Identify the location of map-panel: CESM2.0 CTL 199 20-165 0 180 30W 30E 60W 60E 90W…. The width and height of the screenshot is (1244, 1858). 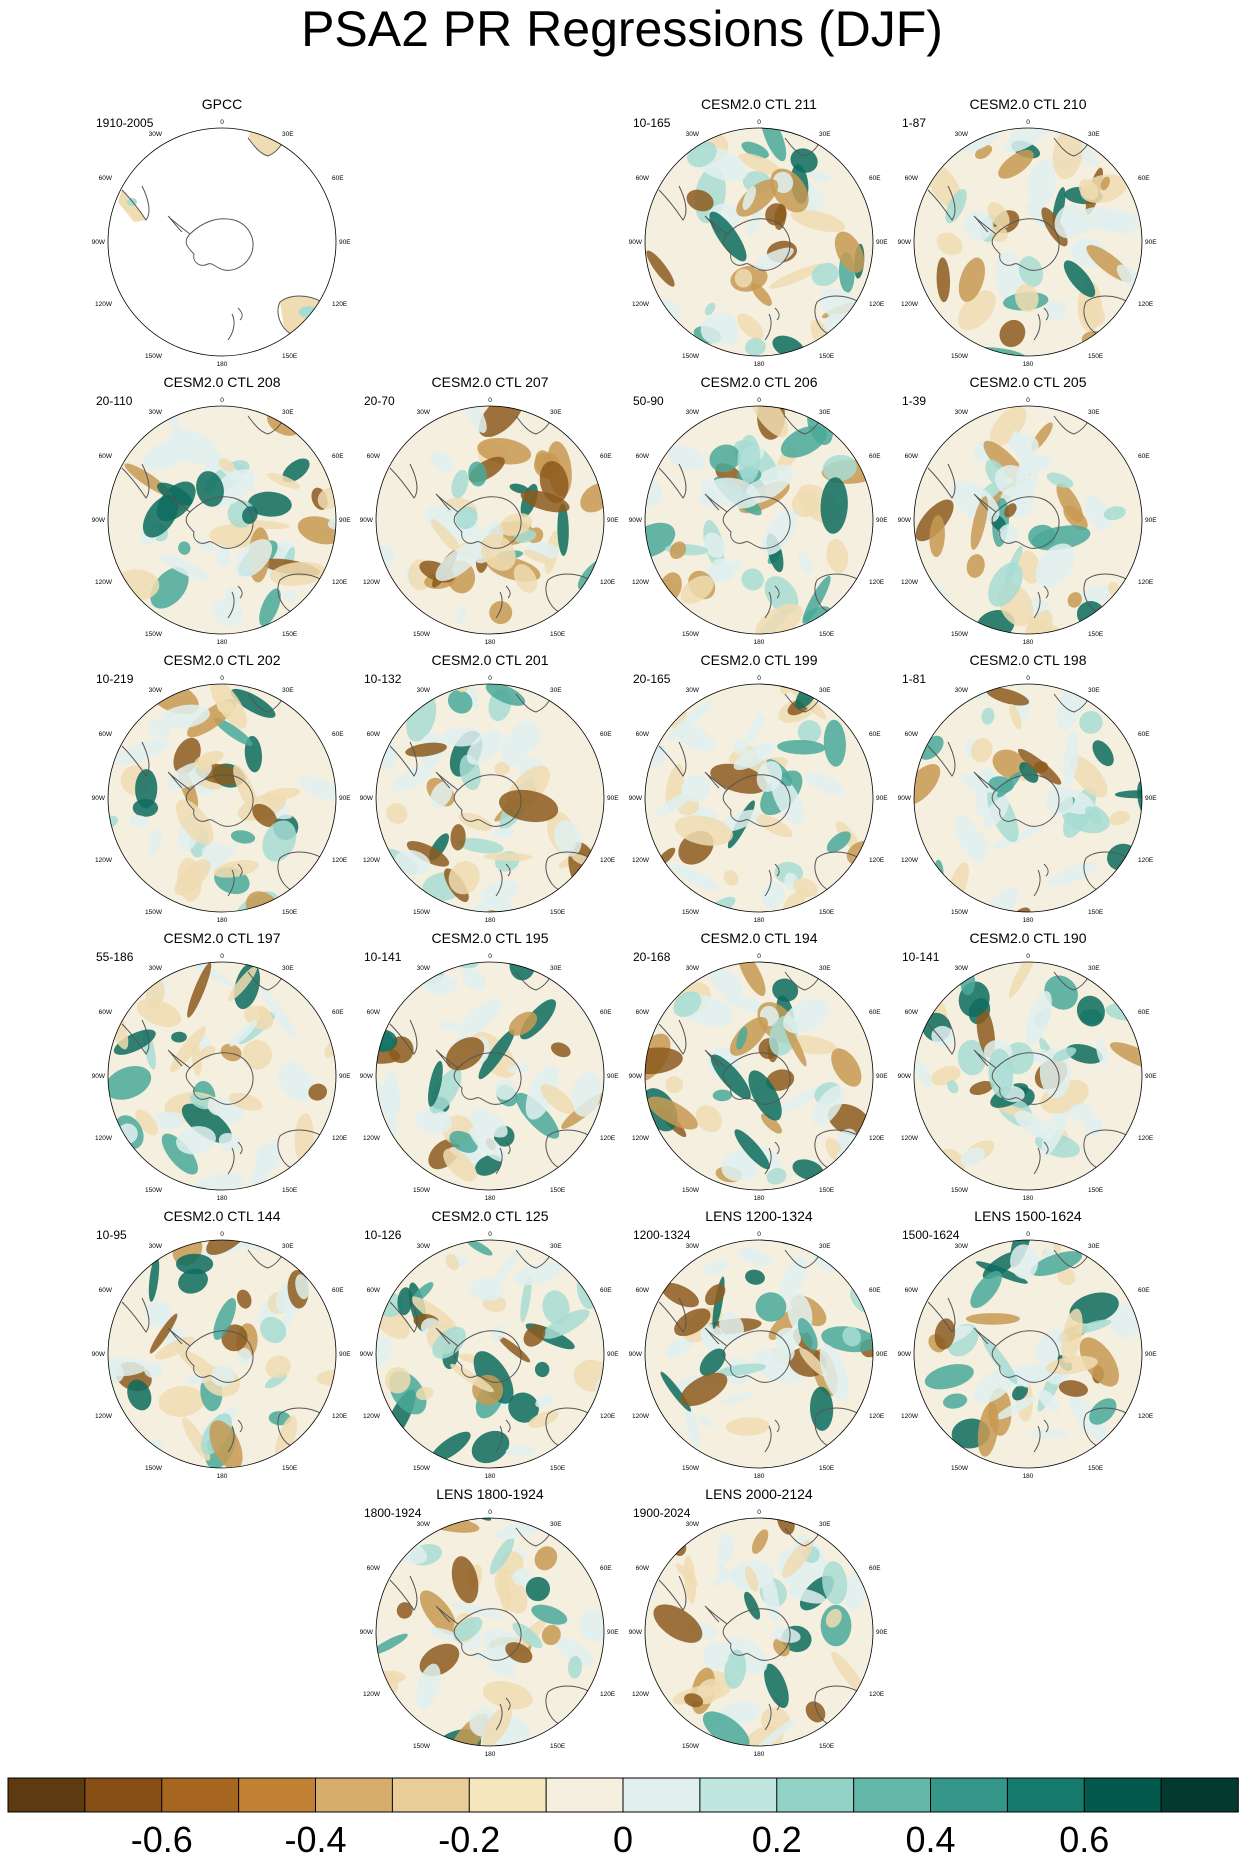
(759, 787).